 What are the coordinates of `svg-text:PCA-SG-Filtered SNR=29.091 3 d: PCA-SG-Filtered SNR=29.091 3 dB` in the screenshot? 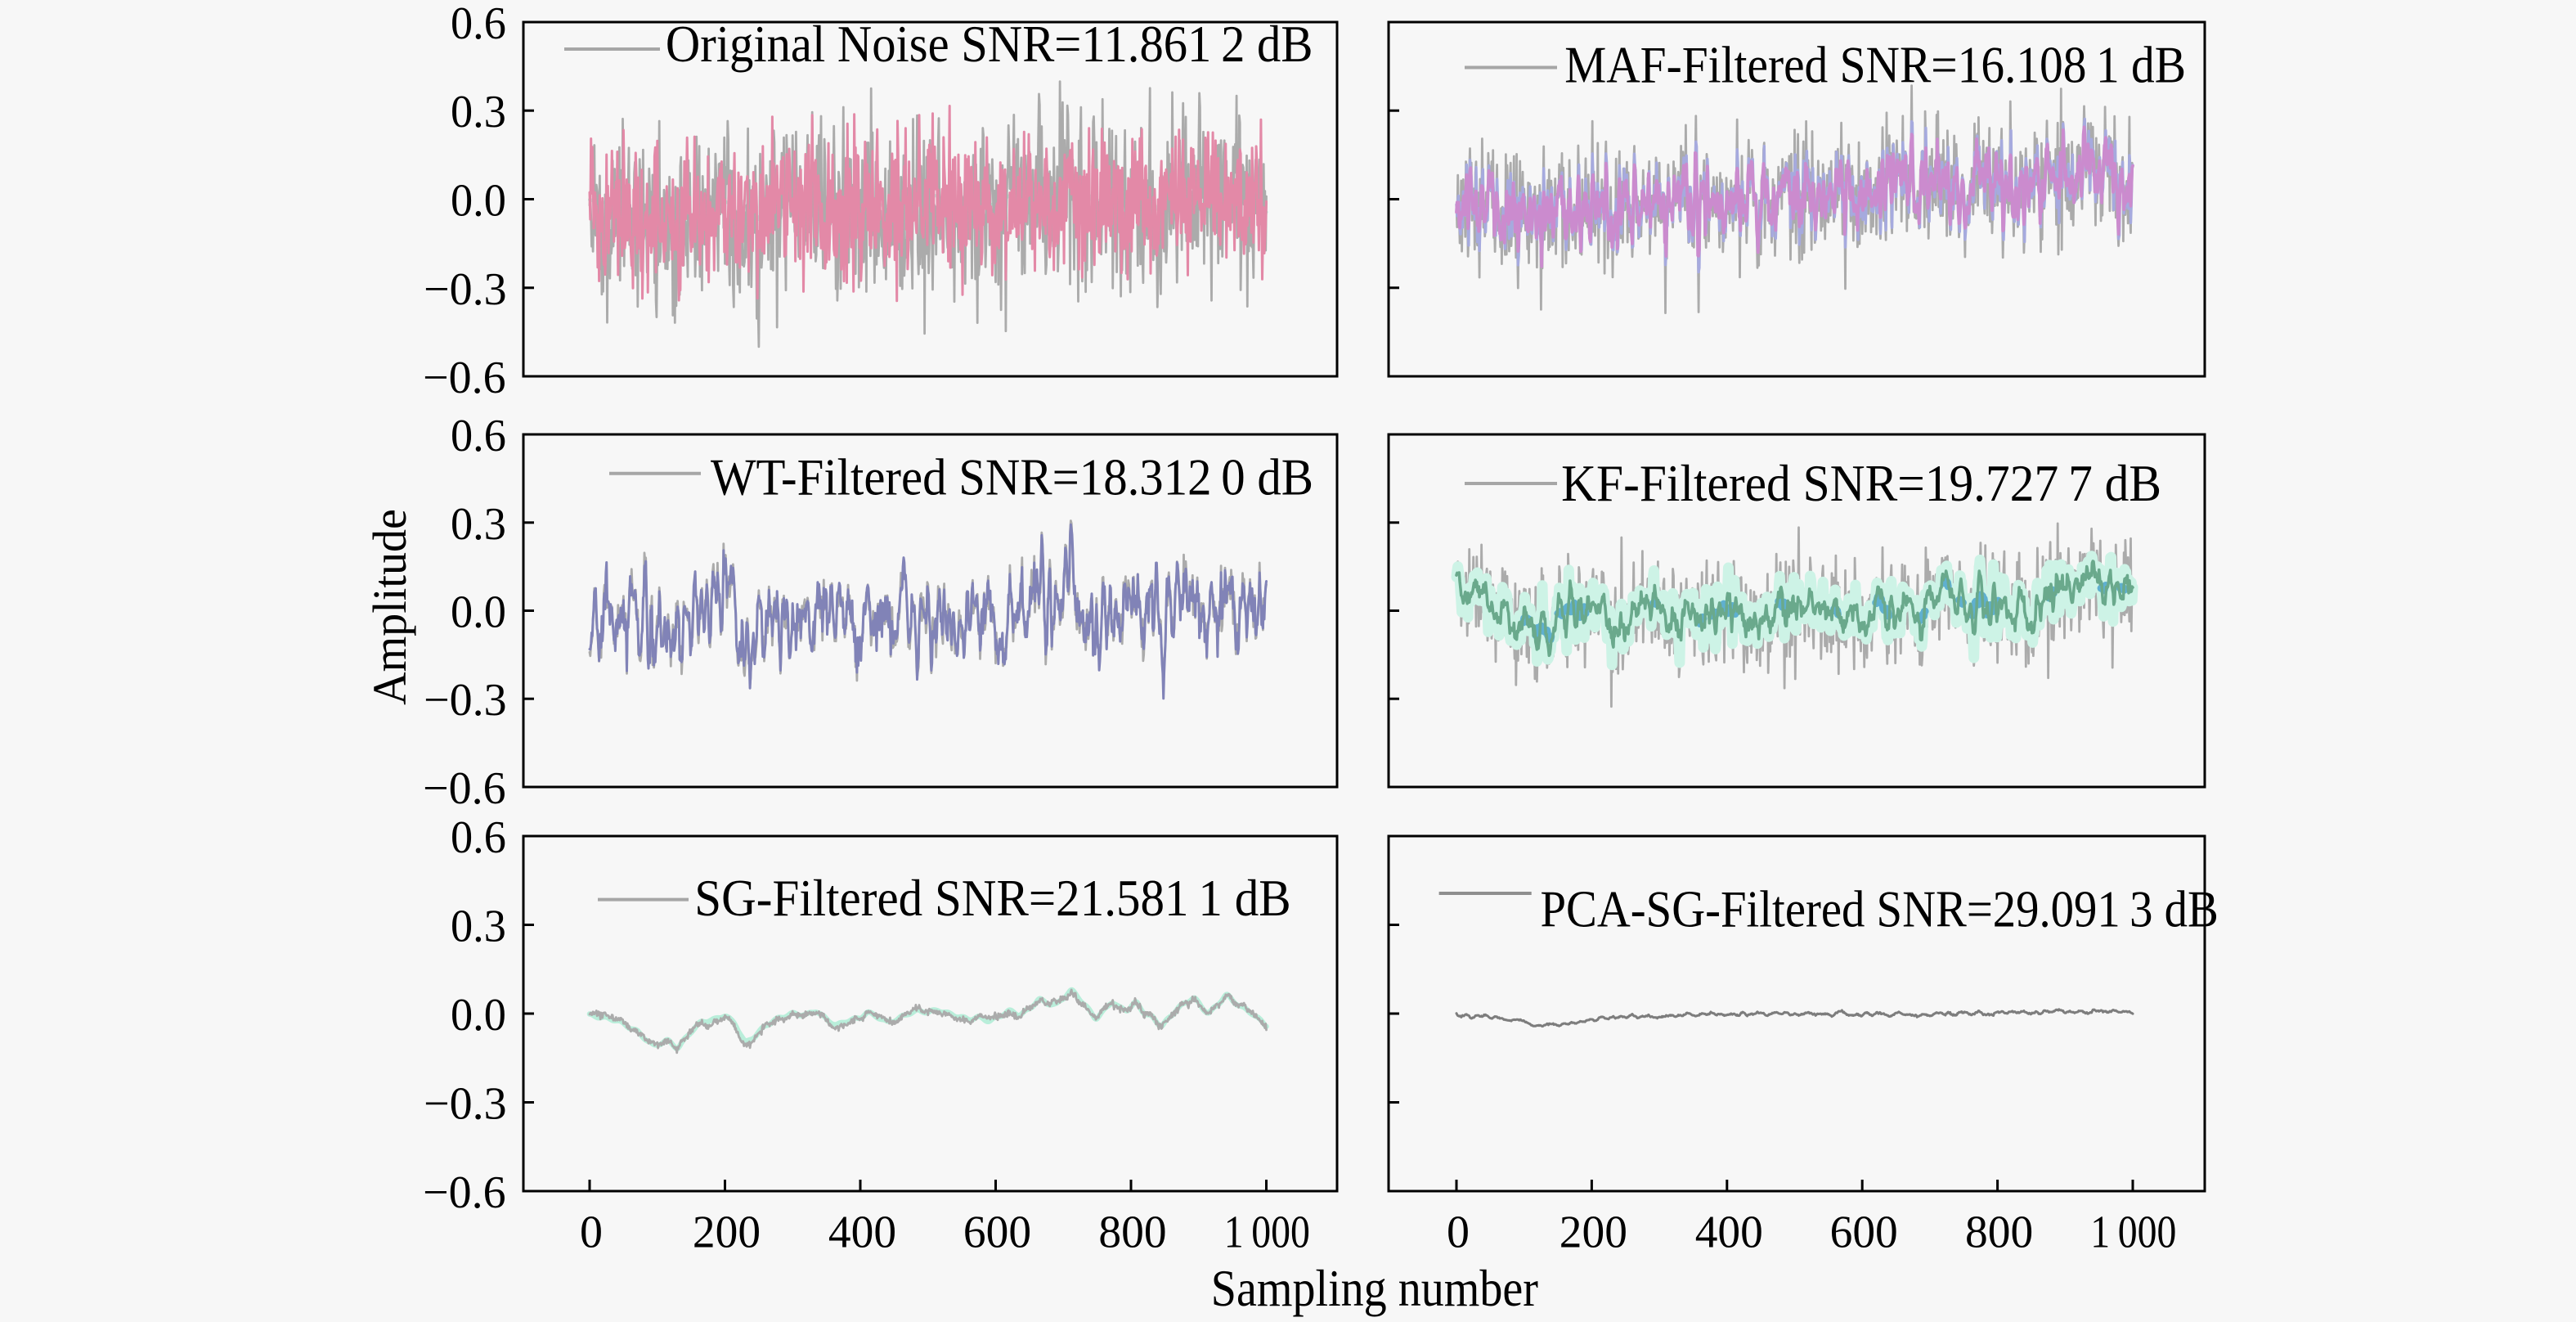 It's located at (1880, 910).